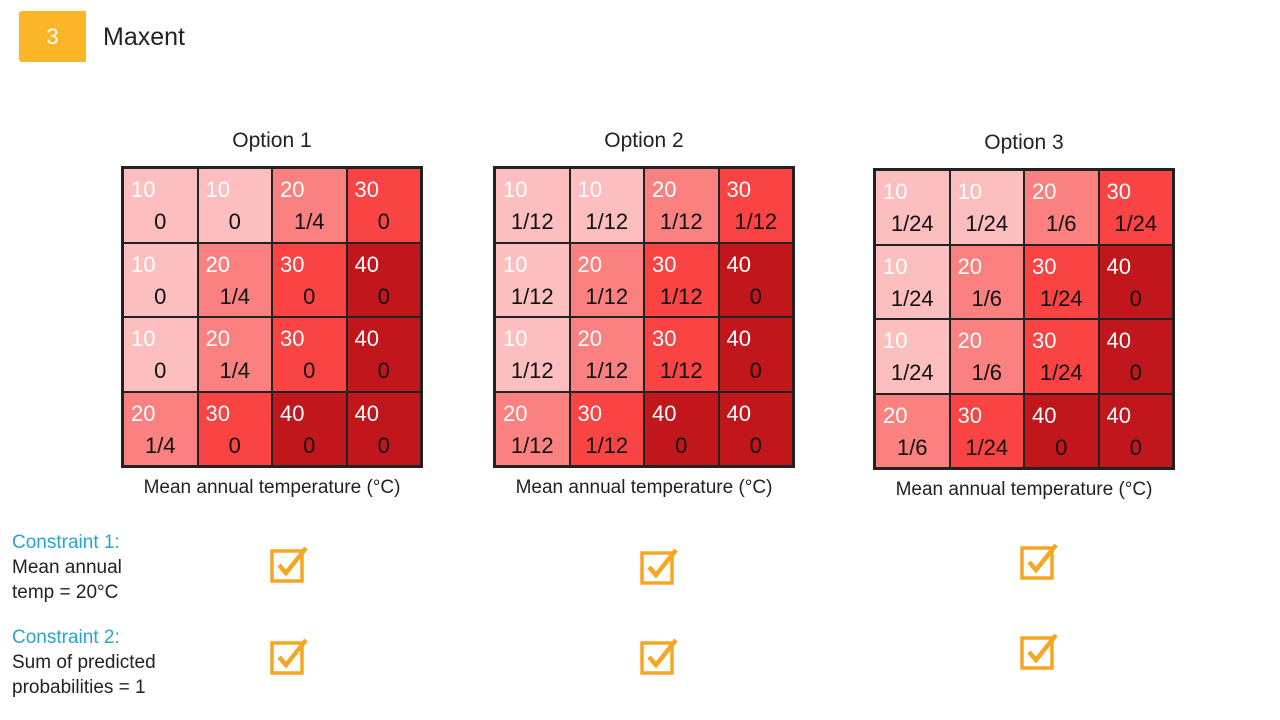 Image resolution: width=1280 pixels, height=720 pixels. What do you see at coordinates (644, 487) in the screenshot?
I see `axis-caption: Mean annual temperature (°C)` at bounding box center [644, 487].